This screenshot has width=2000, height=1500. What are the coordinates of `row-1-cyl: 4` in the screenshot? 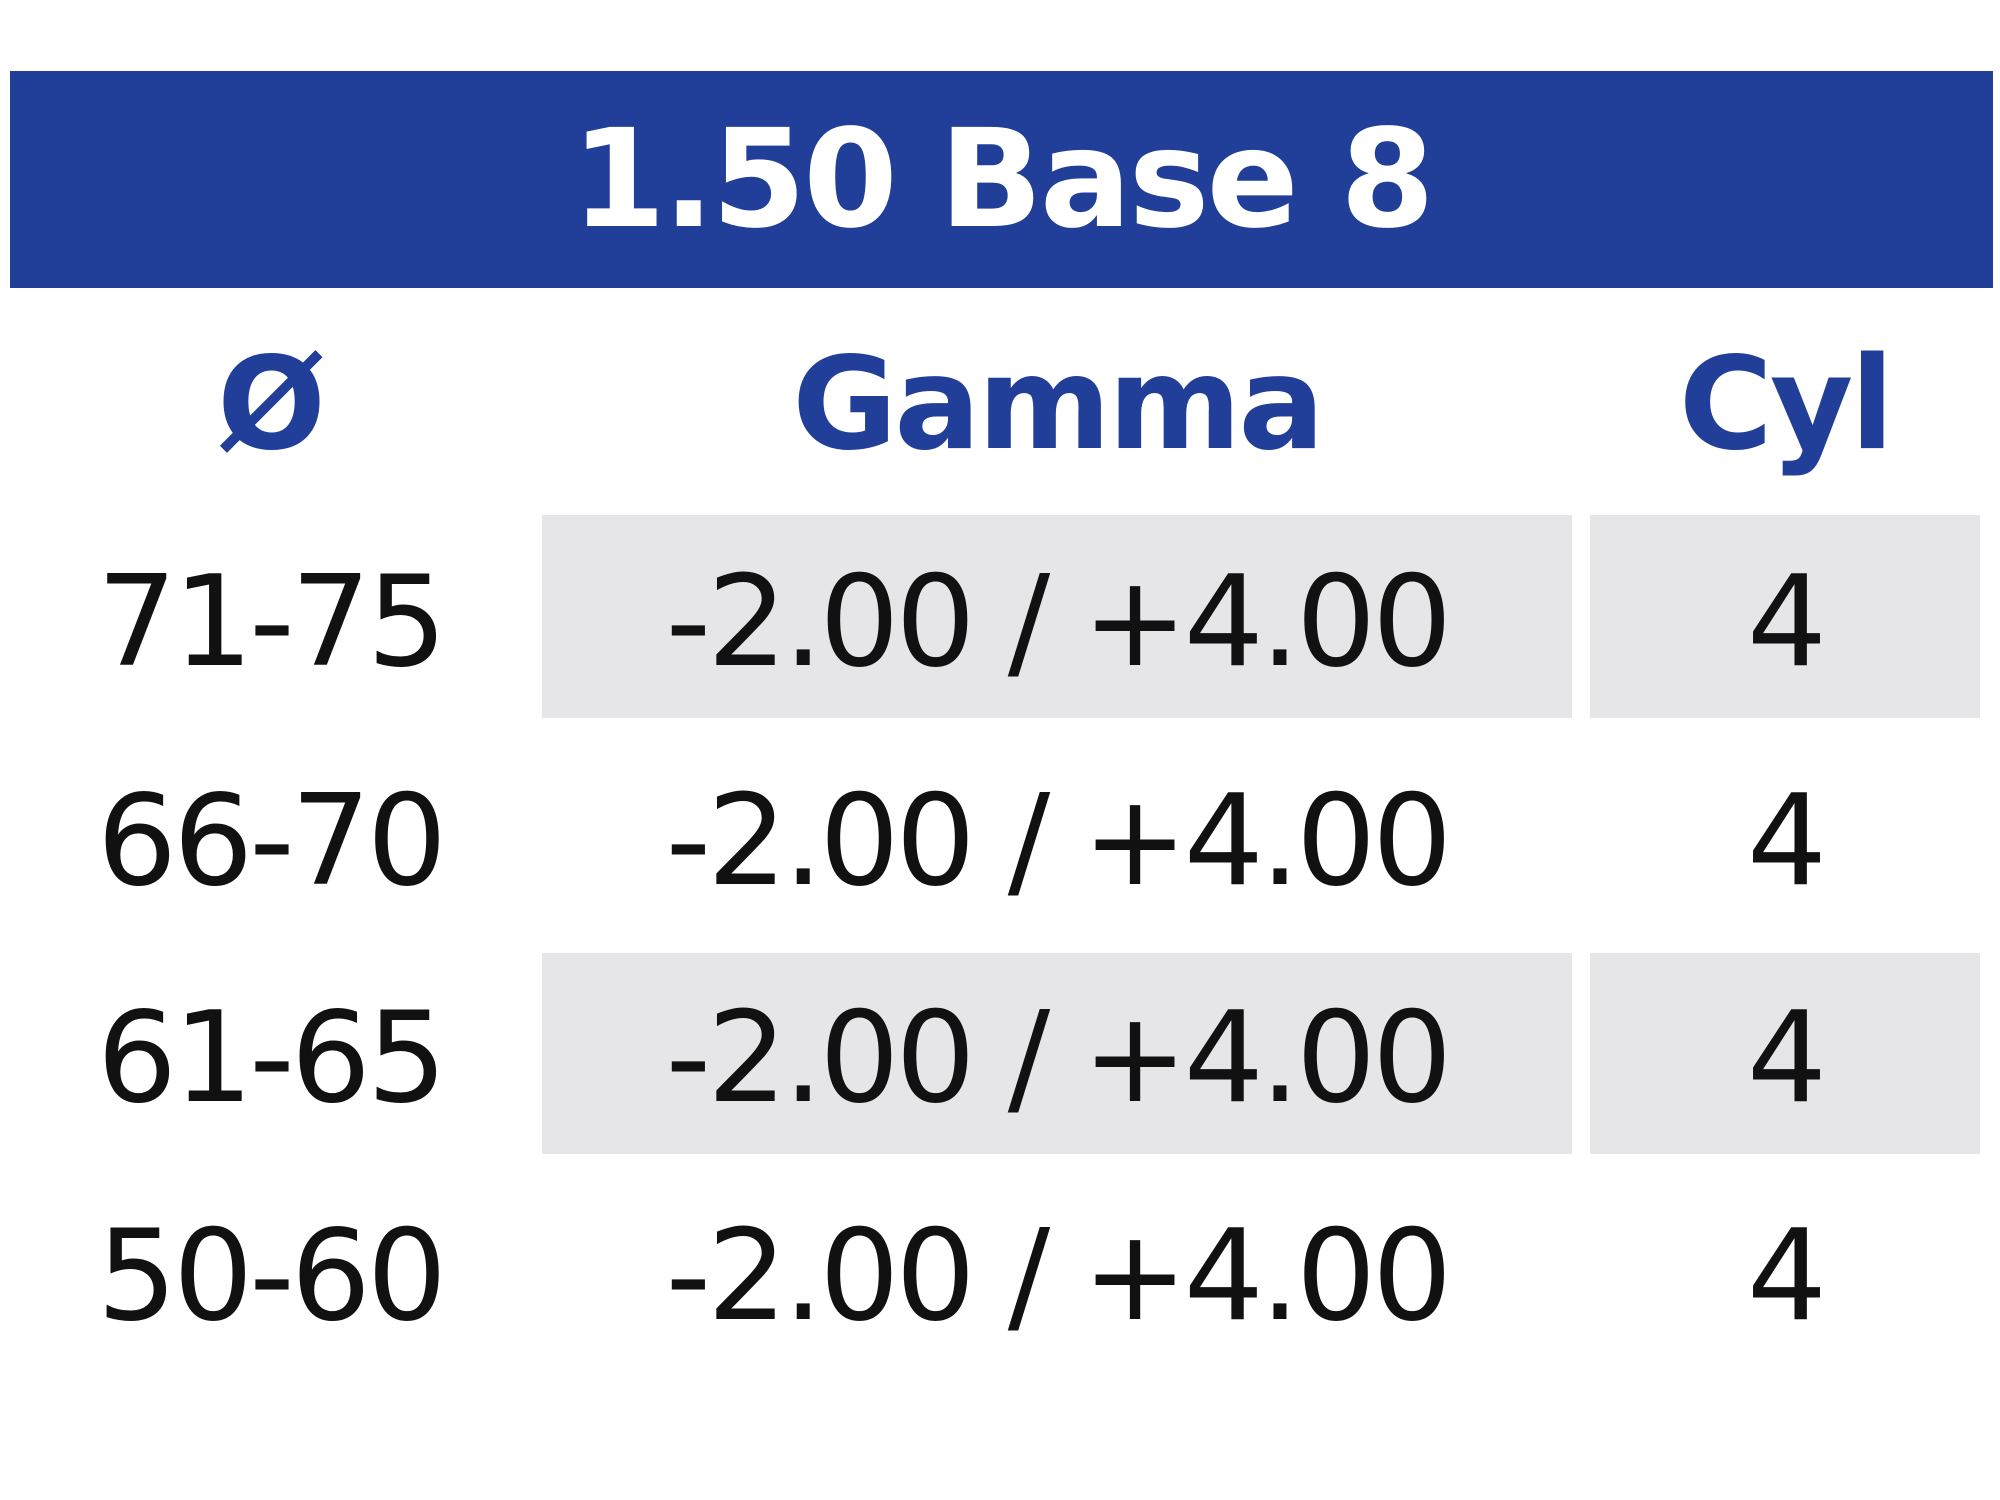 It's located at (1786, 621).